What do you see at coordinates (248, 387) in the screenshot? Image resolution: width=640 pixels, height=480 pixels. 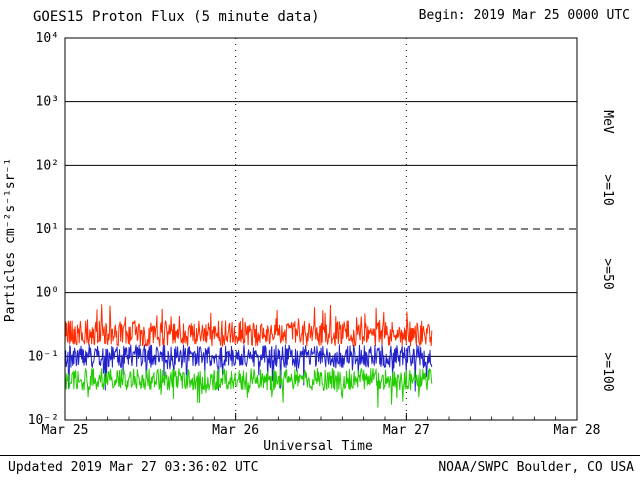 I see `series-line->=100` at bounding box center [248, 387].